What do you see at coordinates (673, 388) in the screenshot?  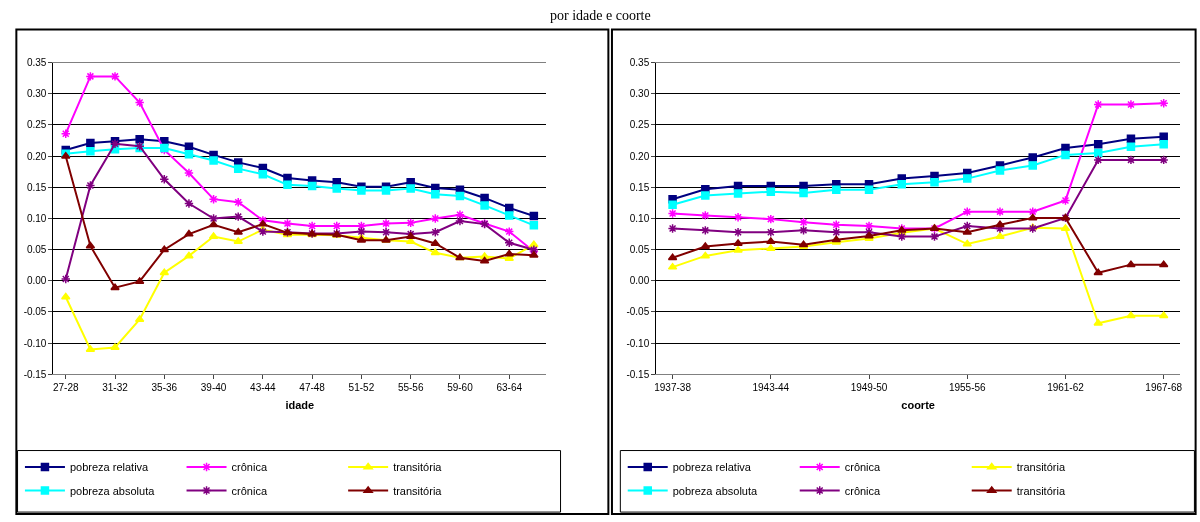 I see `x-tick-label: 1937-38` at bounding box center [673, 388].